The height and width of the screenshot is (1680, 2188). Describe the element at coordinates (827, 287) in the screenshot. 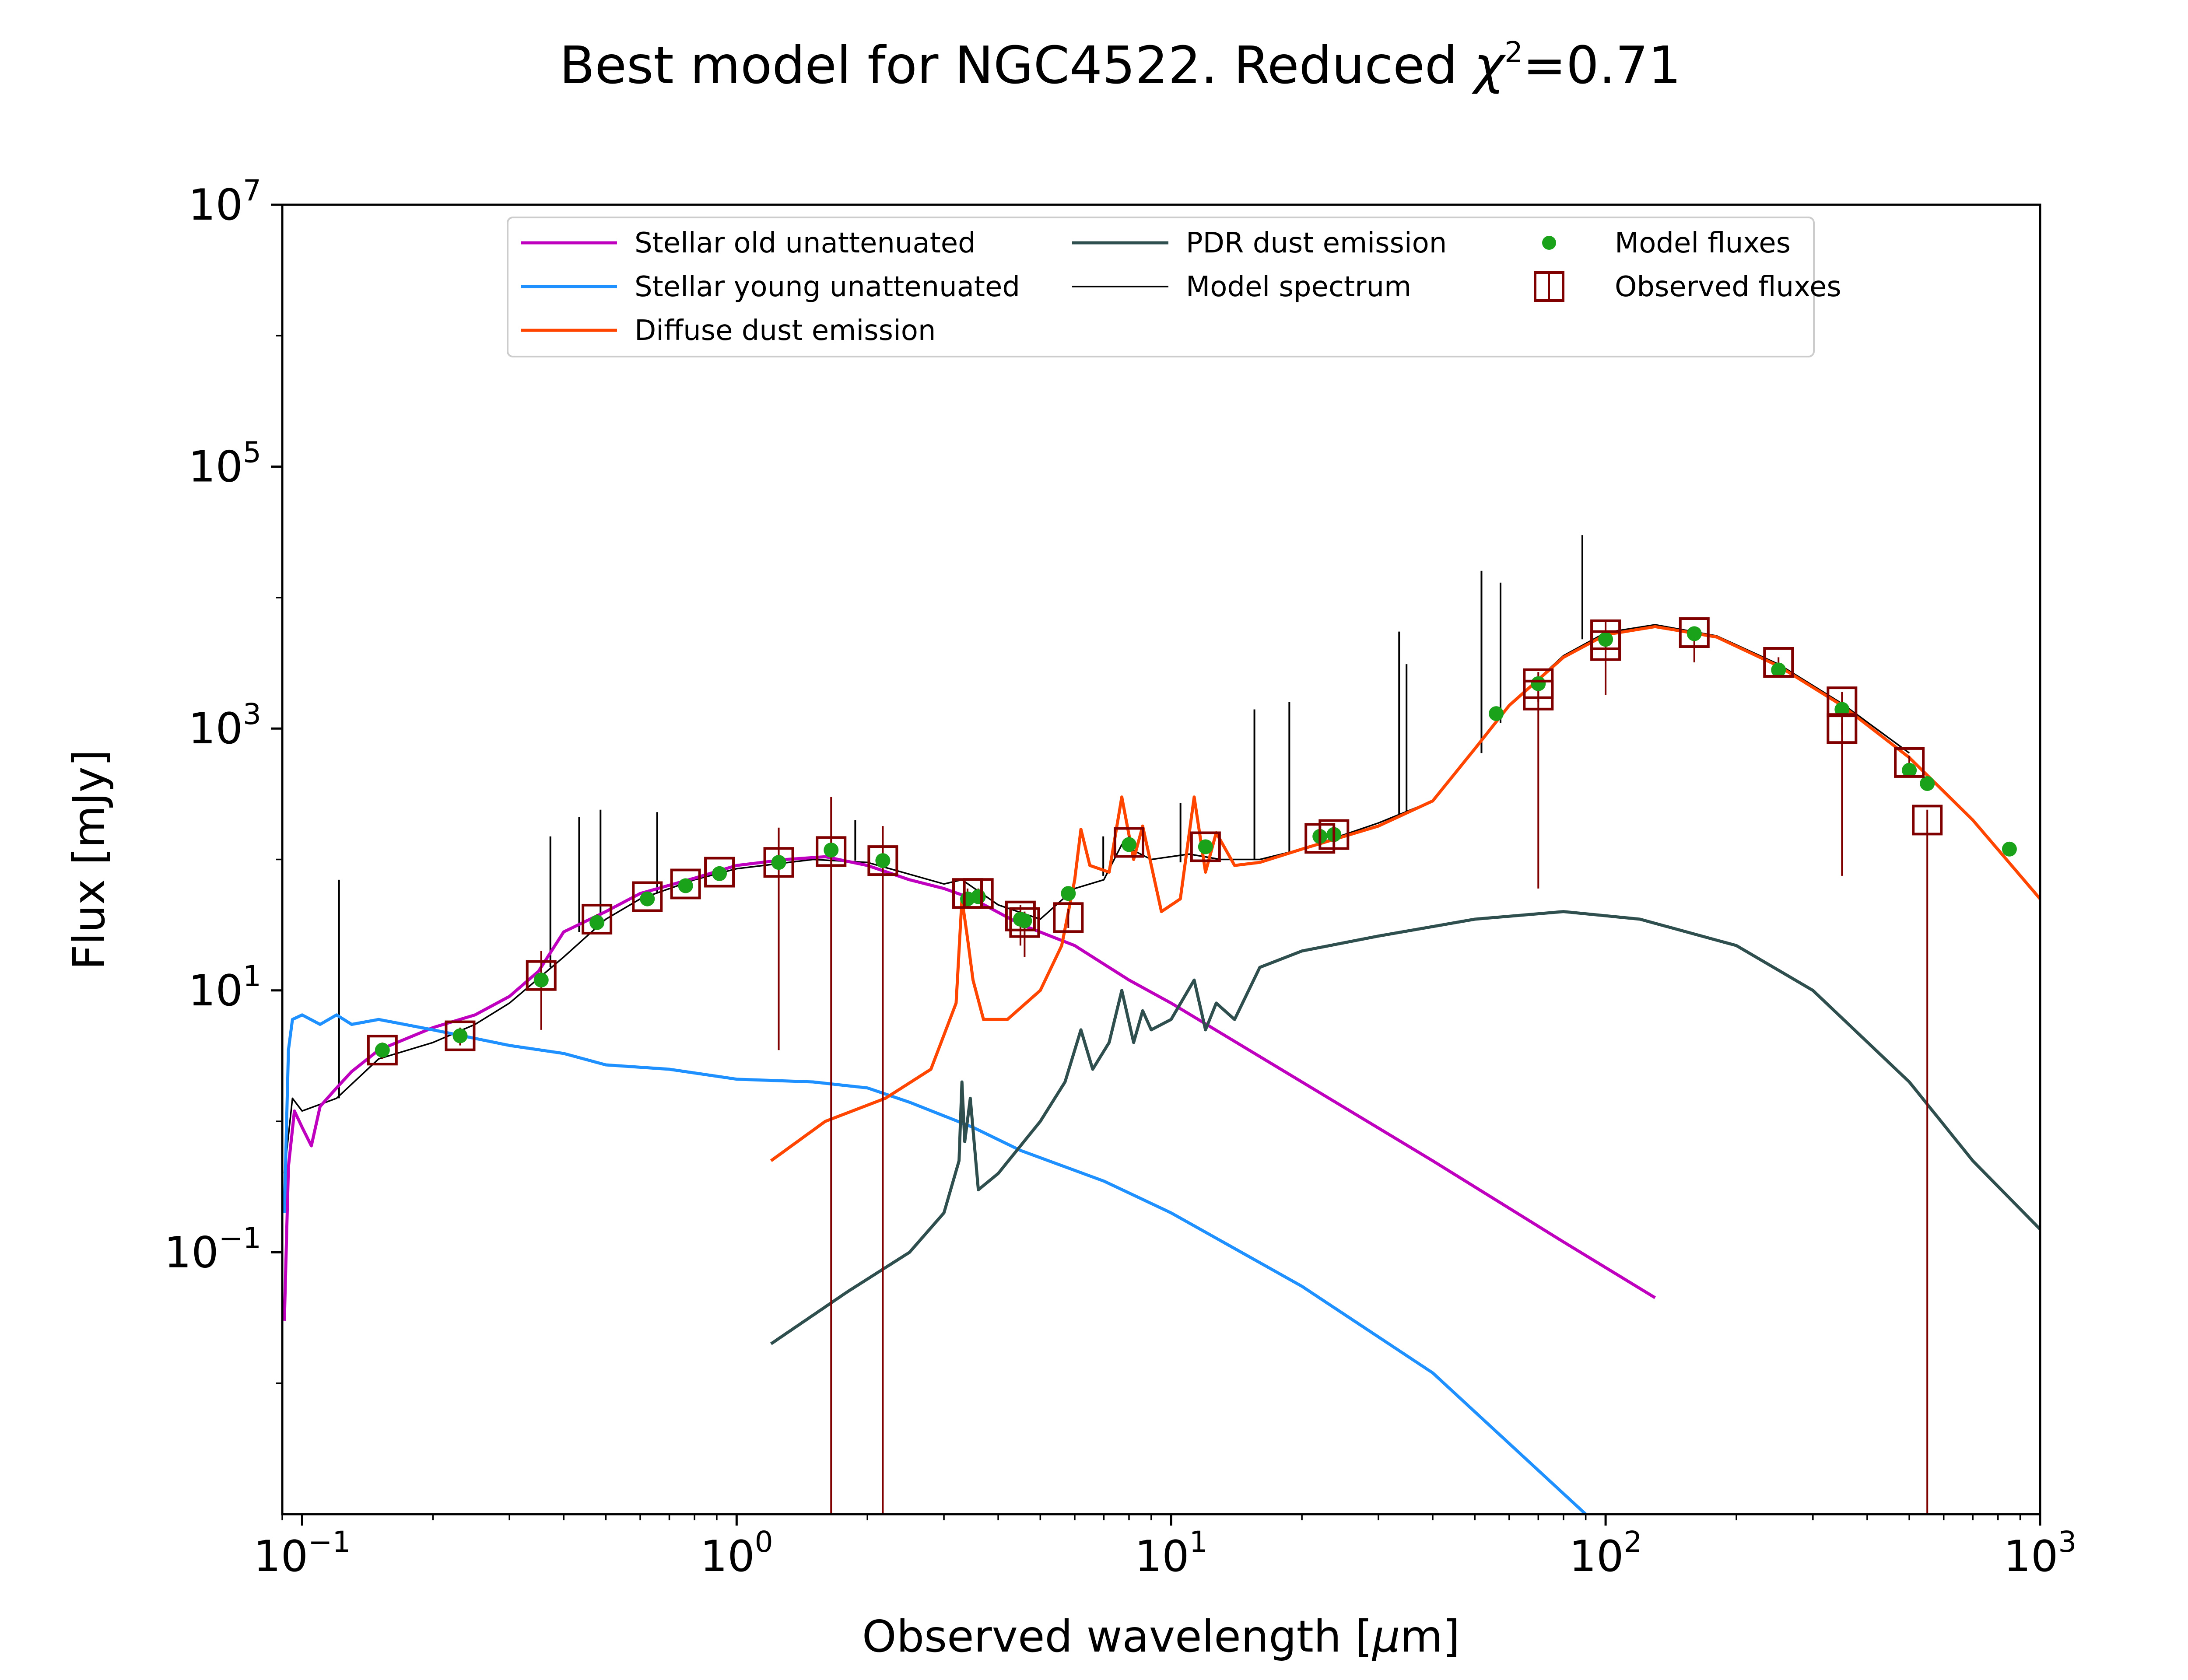

I see `legend-label: Stellar young unattenuated` at that location.